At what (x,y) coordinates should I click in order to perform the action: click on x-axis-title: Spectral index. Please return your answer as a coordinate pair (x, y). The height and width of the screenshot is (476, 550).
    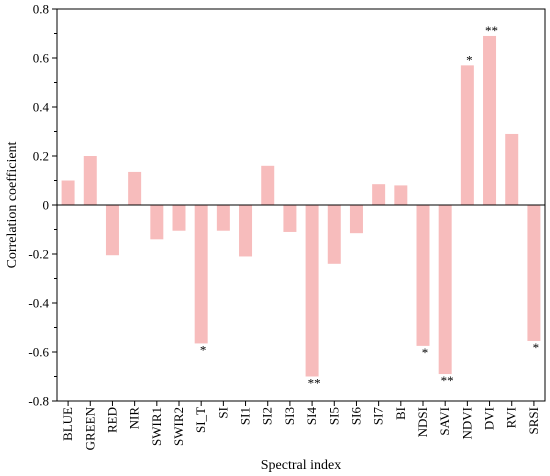
    Looking at the image, I should click on (301, 465).